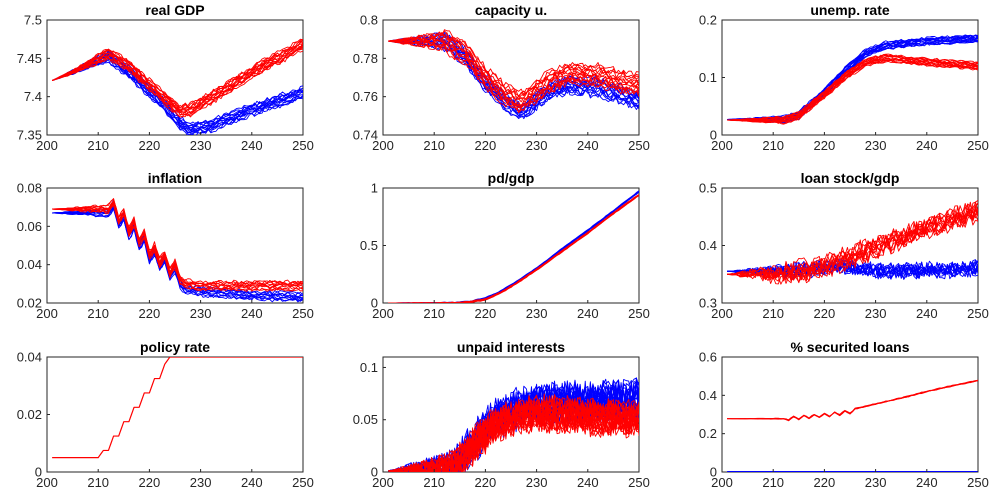 This screenshot has width=999, height=500. I want to click on y-tick-label: 0.02, so click(29, 303).